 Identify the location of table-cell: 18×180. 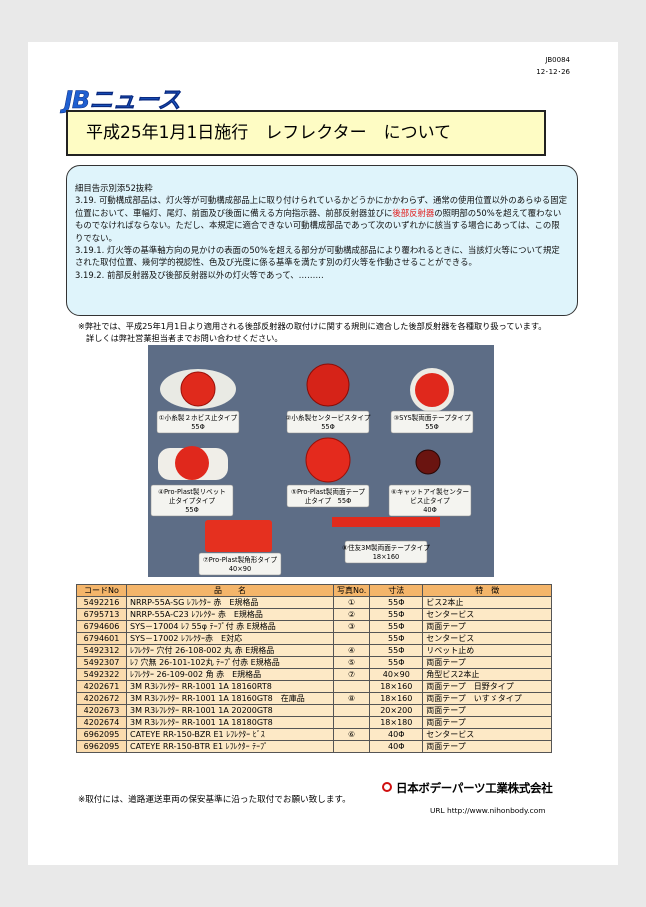
(396, 722).